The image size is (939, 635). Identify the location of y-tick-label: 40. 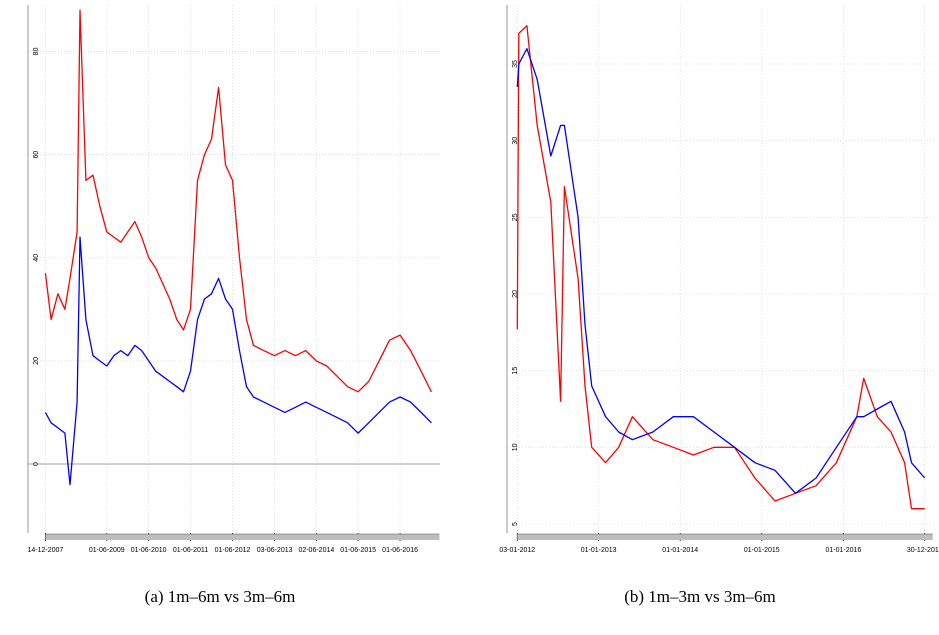
(36, 258).